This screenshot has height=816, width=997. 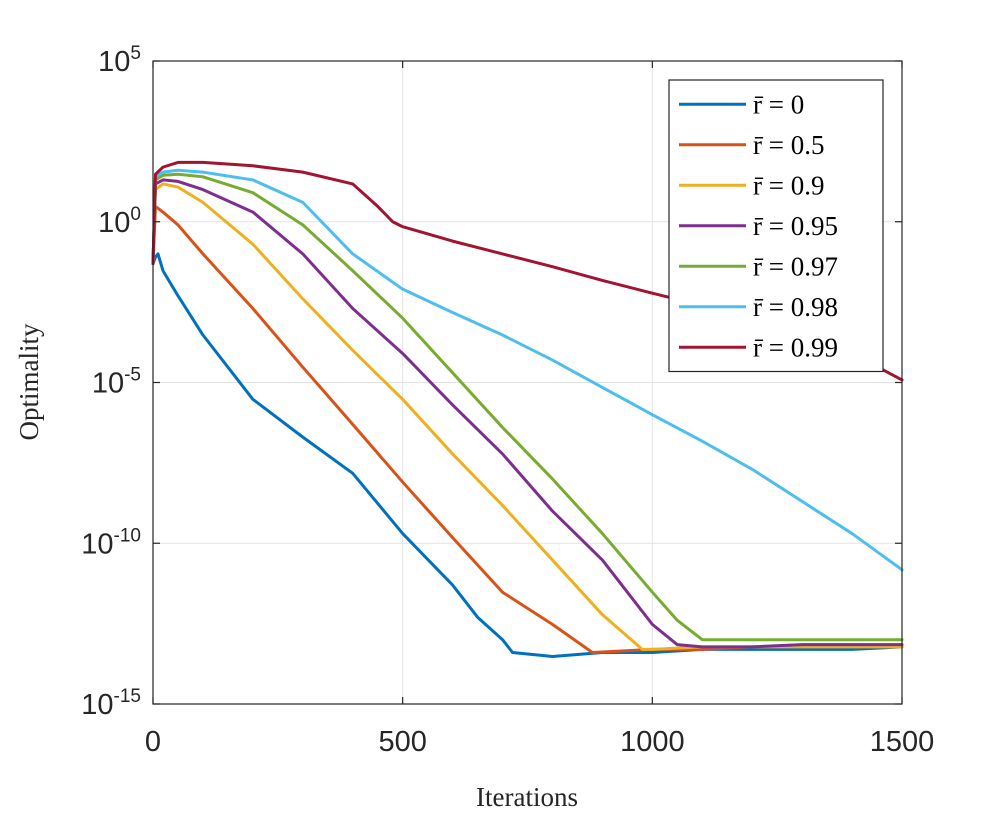 What do you see at coordinates (527, 797) in the screenshot?
I see `x-axis-title: Iterations` at bounding box center [527, 797].